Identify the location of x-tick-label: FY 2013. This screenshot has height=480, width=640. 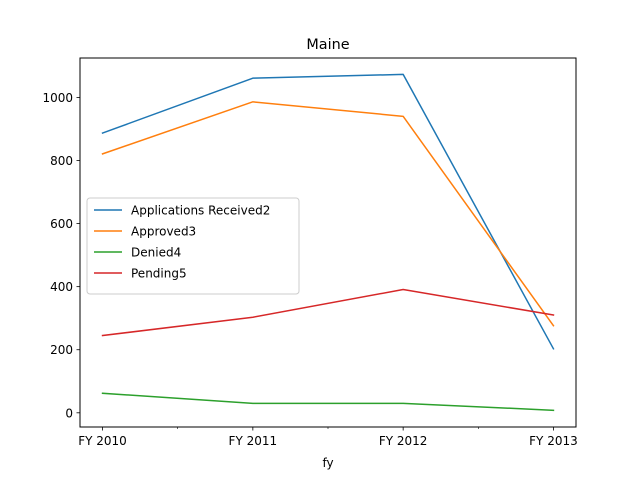
(553, 441).